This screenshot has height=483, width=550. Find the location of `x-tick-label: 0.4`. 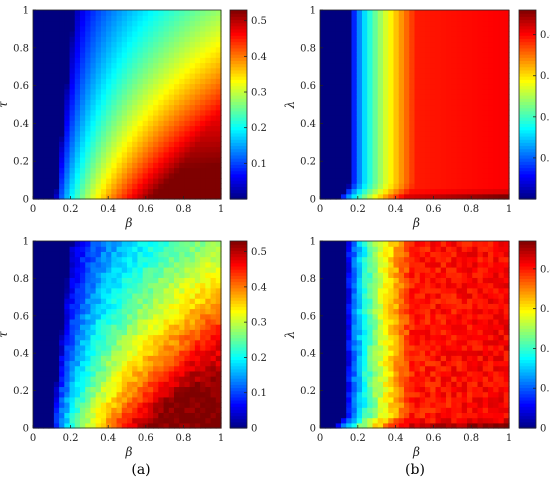

x-tick-label: 0.4 is located at coordinates (108, 209).